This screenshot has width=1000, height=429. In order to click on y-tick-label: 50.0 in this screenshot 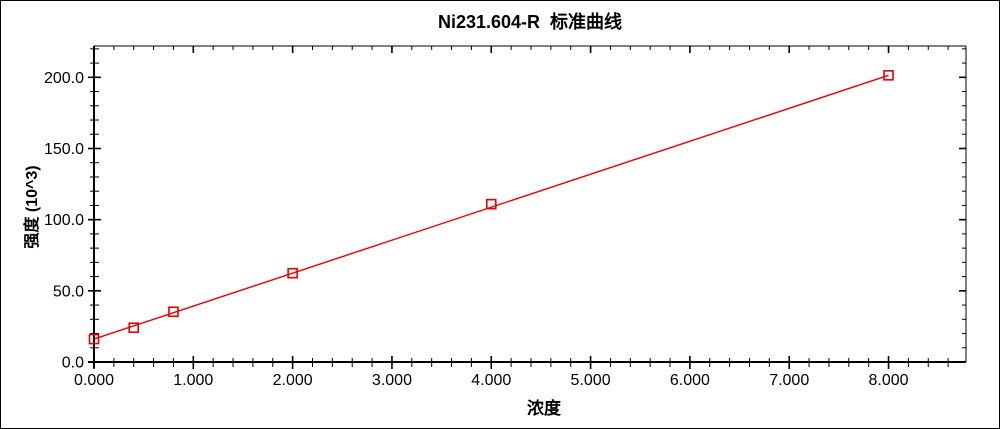, I will do `click(68, 291)`.